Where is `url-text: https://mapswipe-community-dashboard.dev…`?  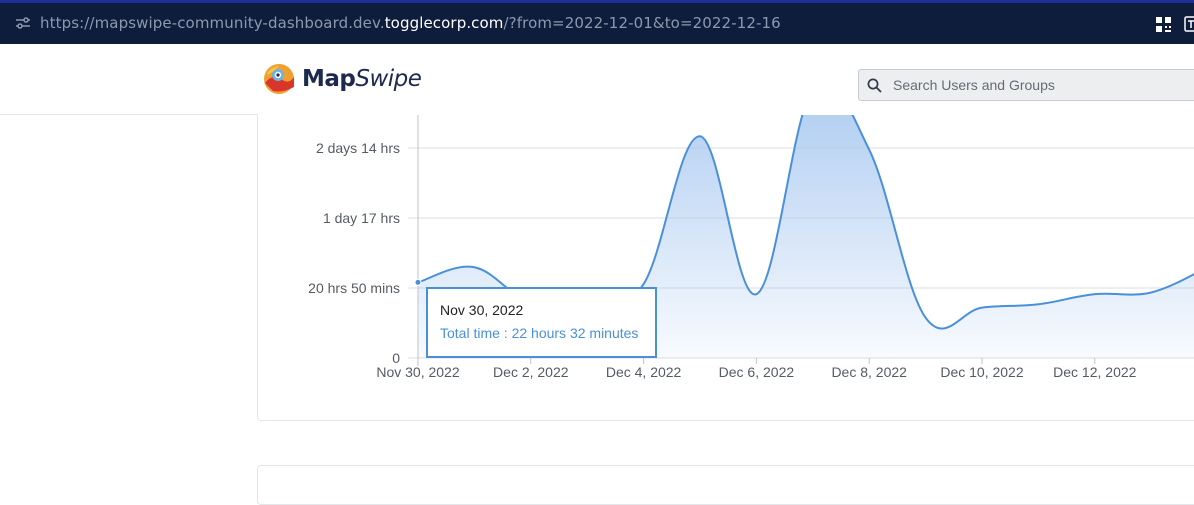
url-text: https://mapswipe-community-dashboard.dev… is located at coordinates (410, 23).